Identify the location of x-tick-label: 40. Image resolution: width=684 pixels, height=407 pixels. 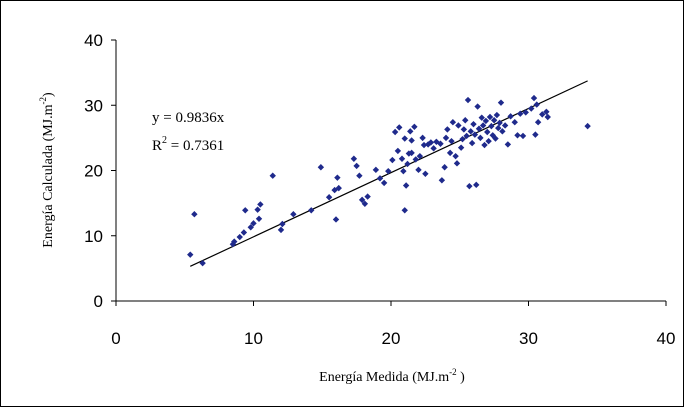
(666, 338).